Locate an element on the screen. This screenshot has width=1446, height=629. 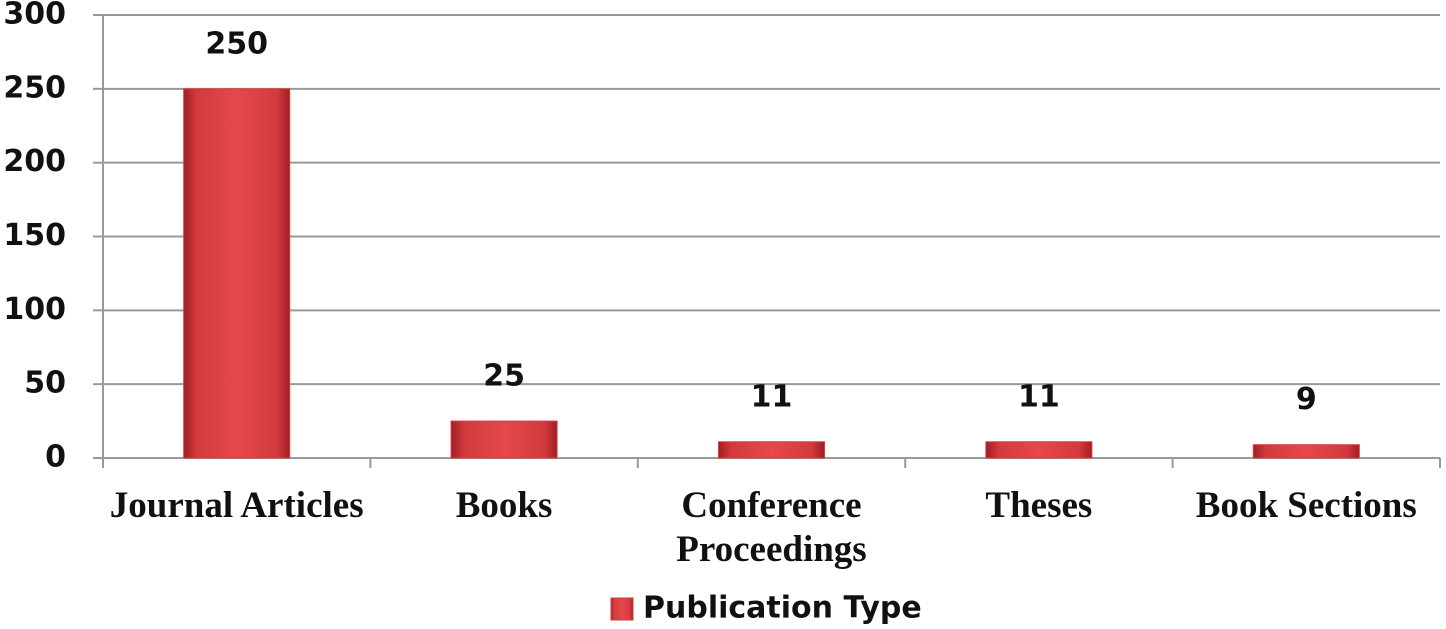
y-tick-label: 0 is located at coordinates (55, 457).